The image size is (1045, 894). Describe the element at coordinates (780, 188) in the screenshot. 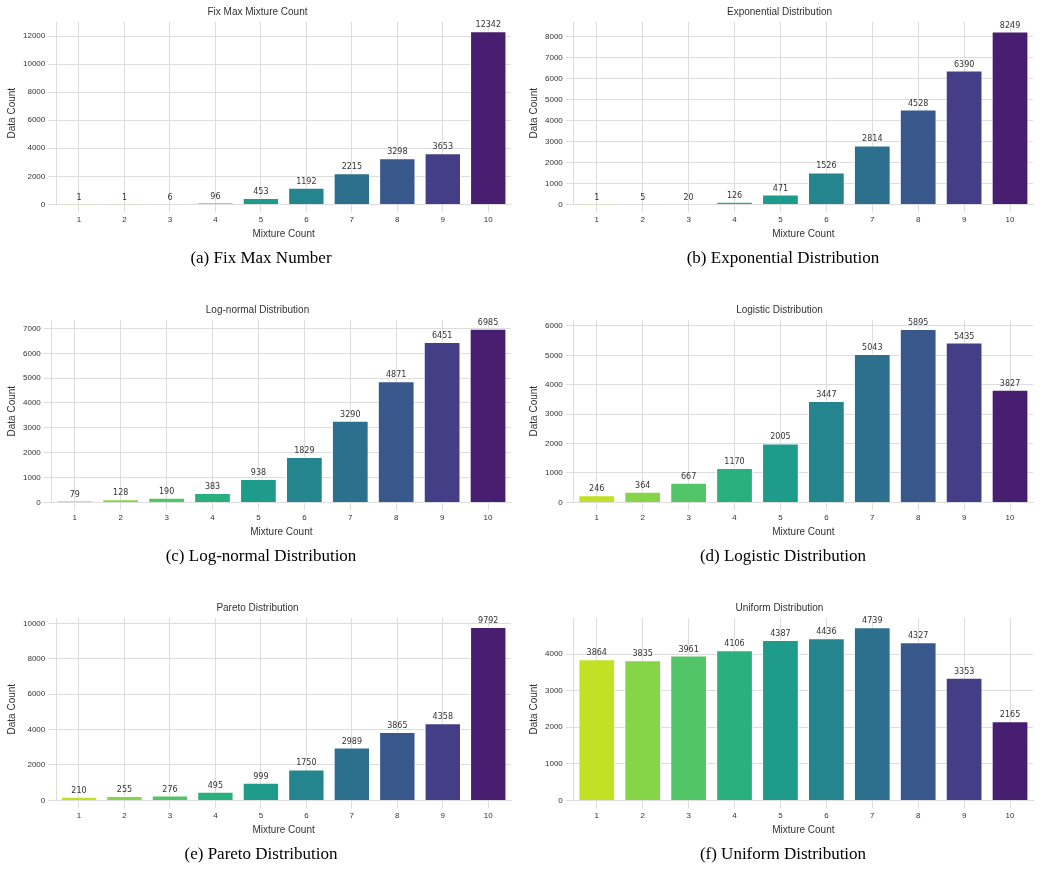

I see `data-label: 471` at that location.